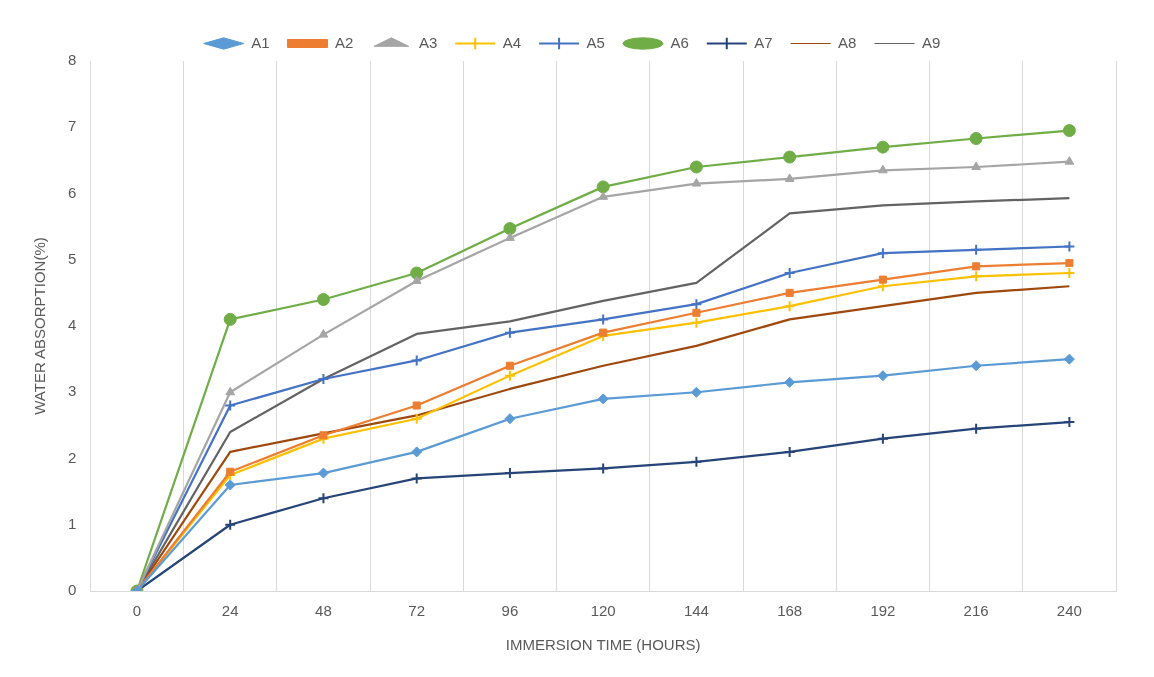 This screenshot has height=677, width=1154. I want to click on x-tick-label: 168, so click(790, 611).